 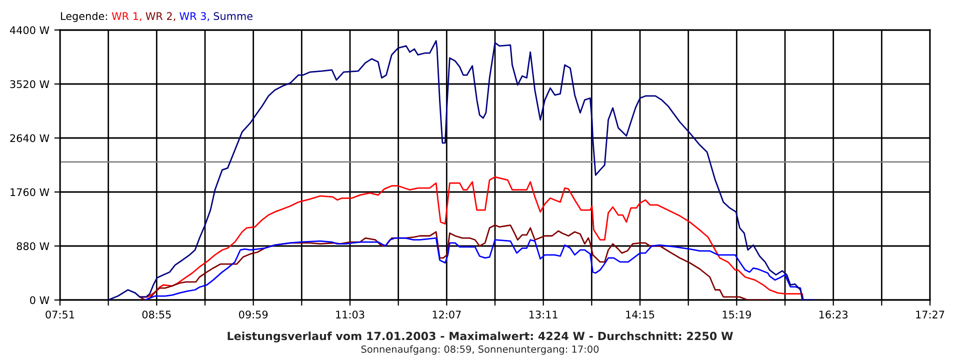 What do you see at coordinates (84, 17) in the screenshot?
I see `legend-title: Legende:` at bounding box center [84, 17].